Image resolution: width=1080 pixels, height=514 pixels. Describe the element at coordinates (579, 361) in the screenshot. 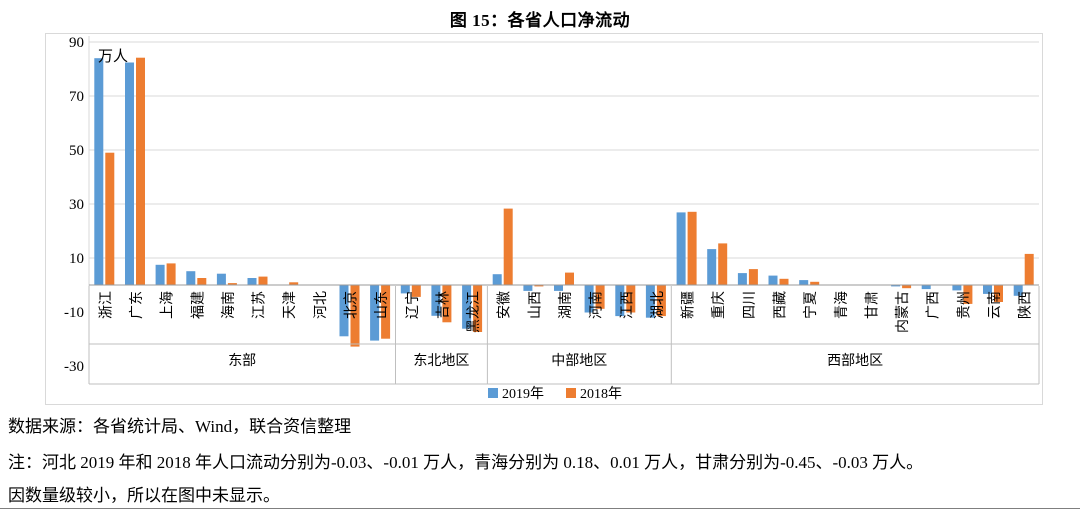

I see `region-label-中部地区: 中部地区` at that location.